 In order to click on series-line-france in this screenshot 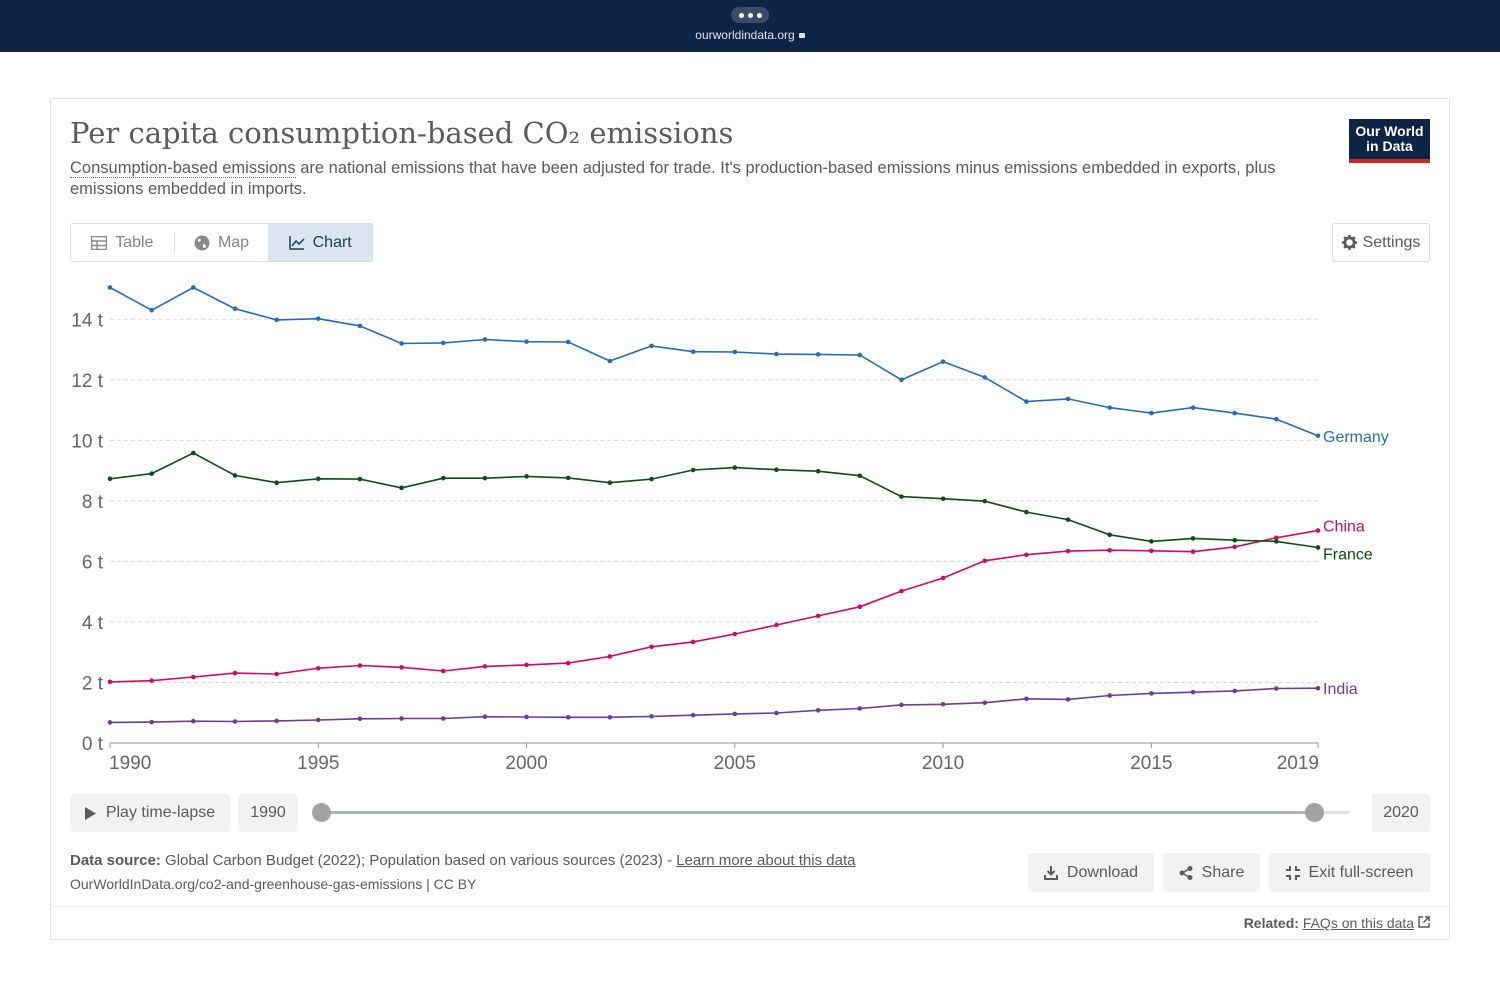, I will do `click(714, 500)`.